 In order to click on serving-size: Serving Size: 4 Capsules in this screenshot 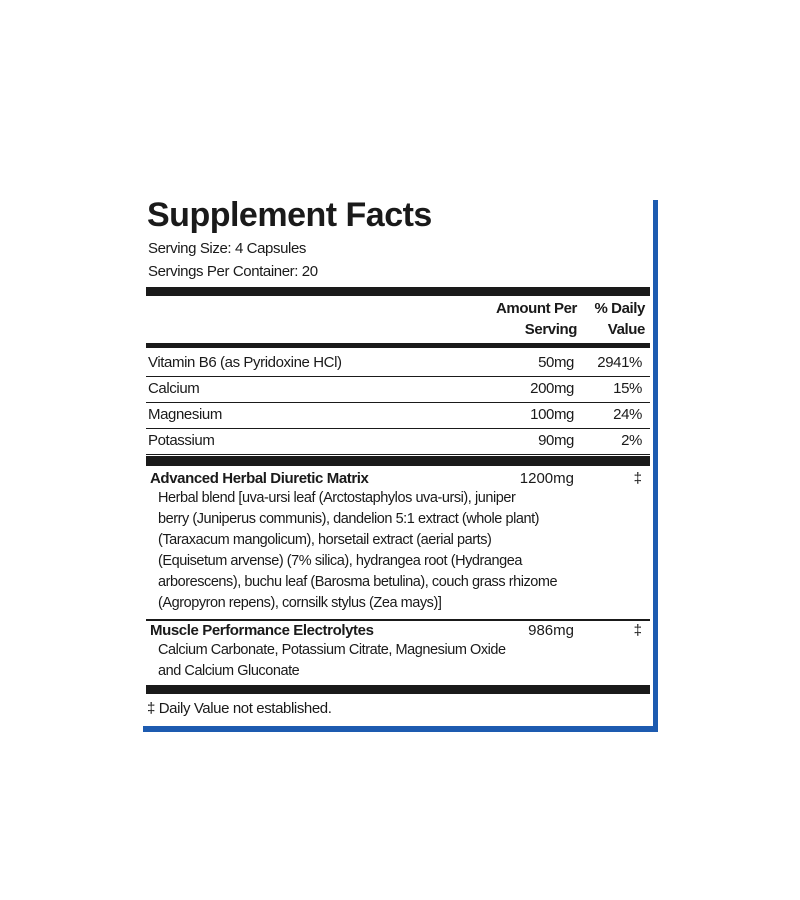, I will do `click(227, 248)`.